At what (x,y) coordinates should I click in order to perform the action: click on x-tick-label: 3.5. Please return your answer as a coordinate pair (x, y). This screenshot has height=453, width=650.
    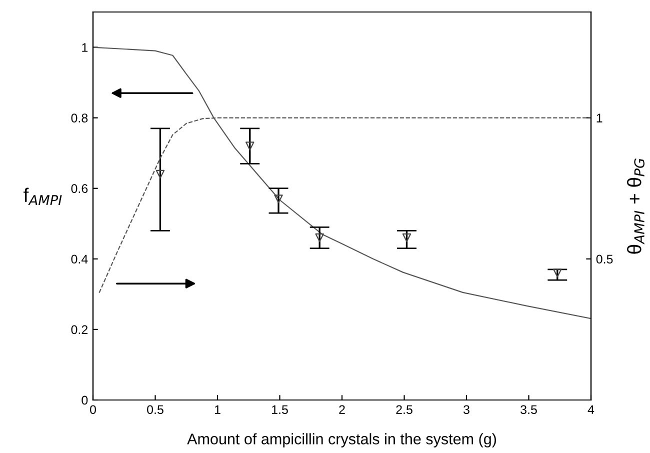
    Looking at the image, I should click on (528, 409).